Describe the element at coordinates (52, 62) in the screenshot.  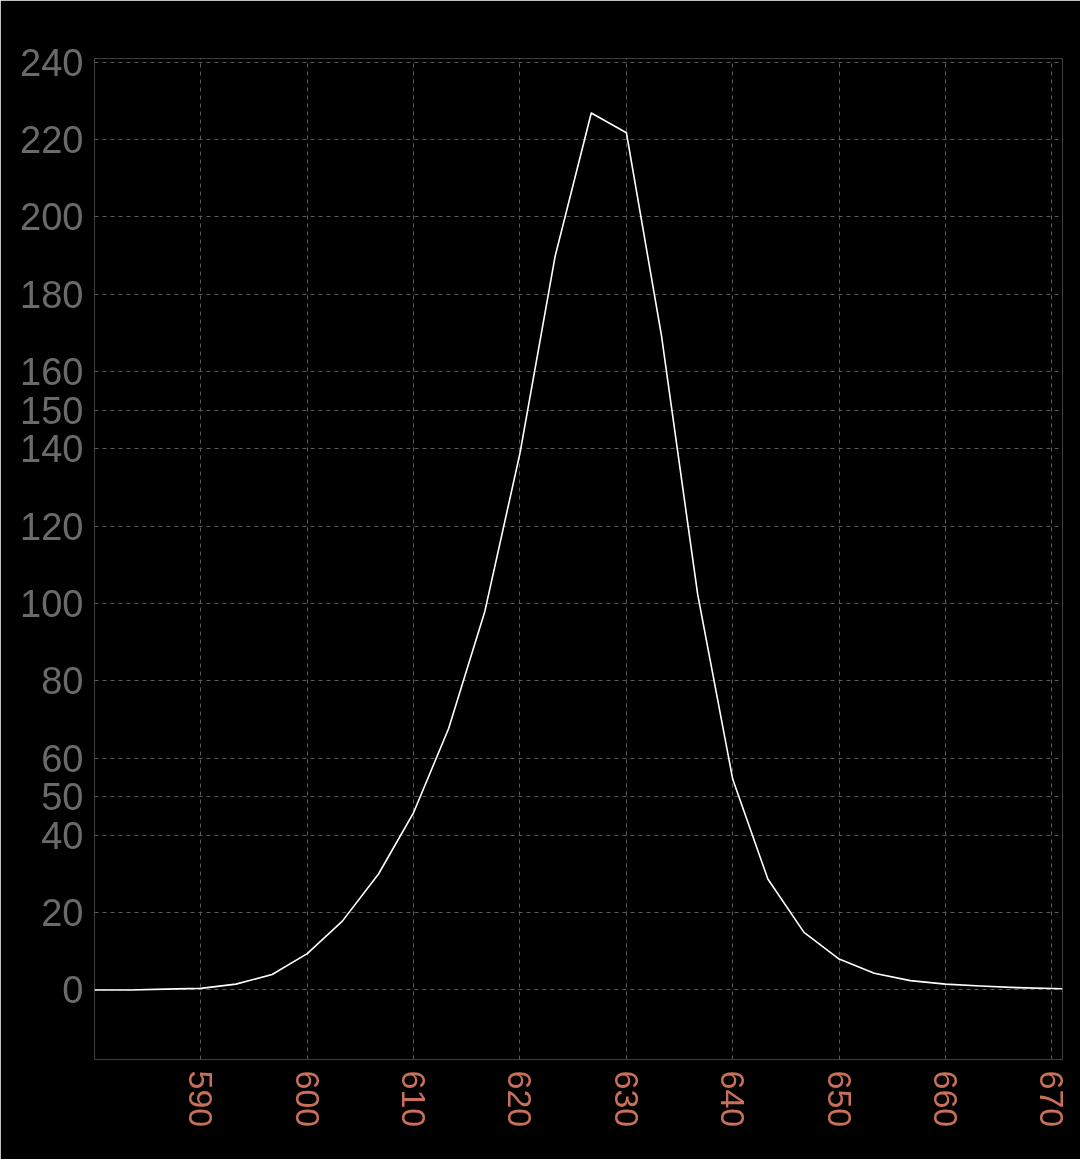
I see `y-tick-label: 240` at that location.